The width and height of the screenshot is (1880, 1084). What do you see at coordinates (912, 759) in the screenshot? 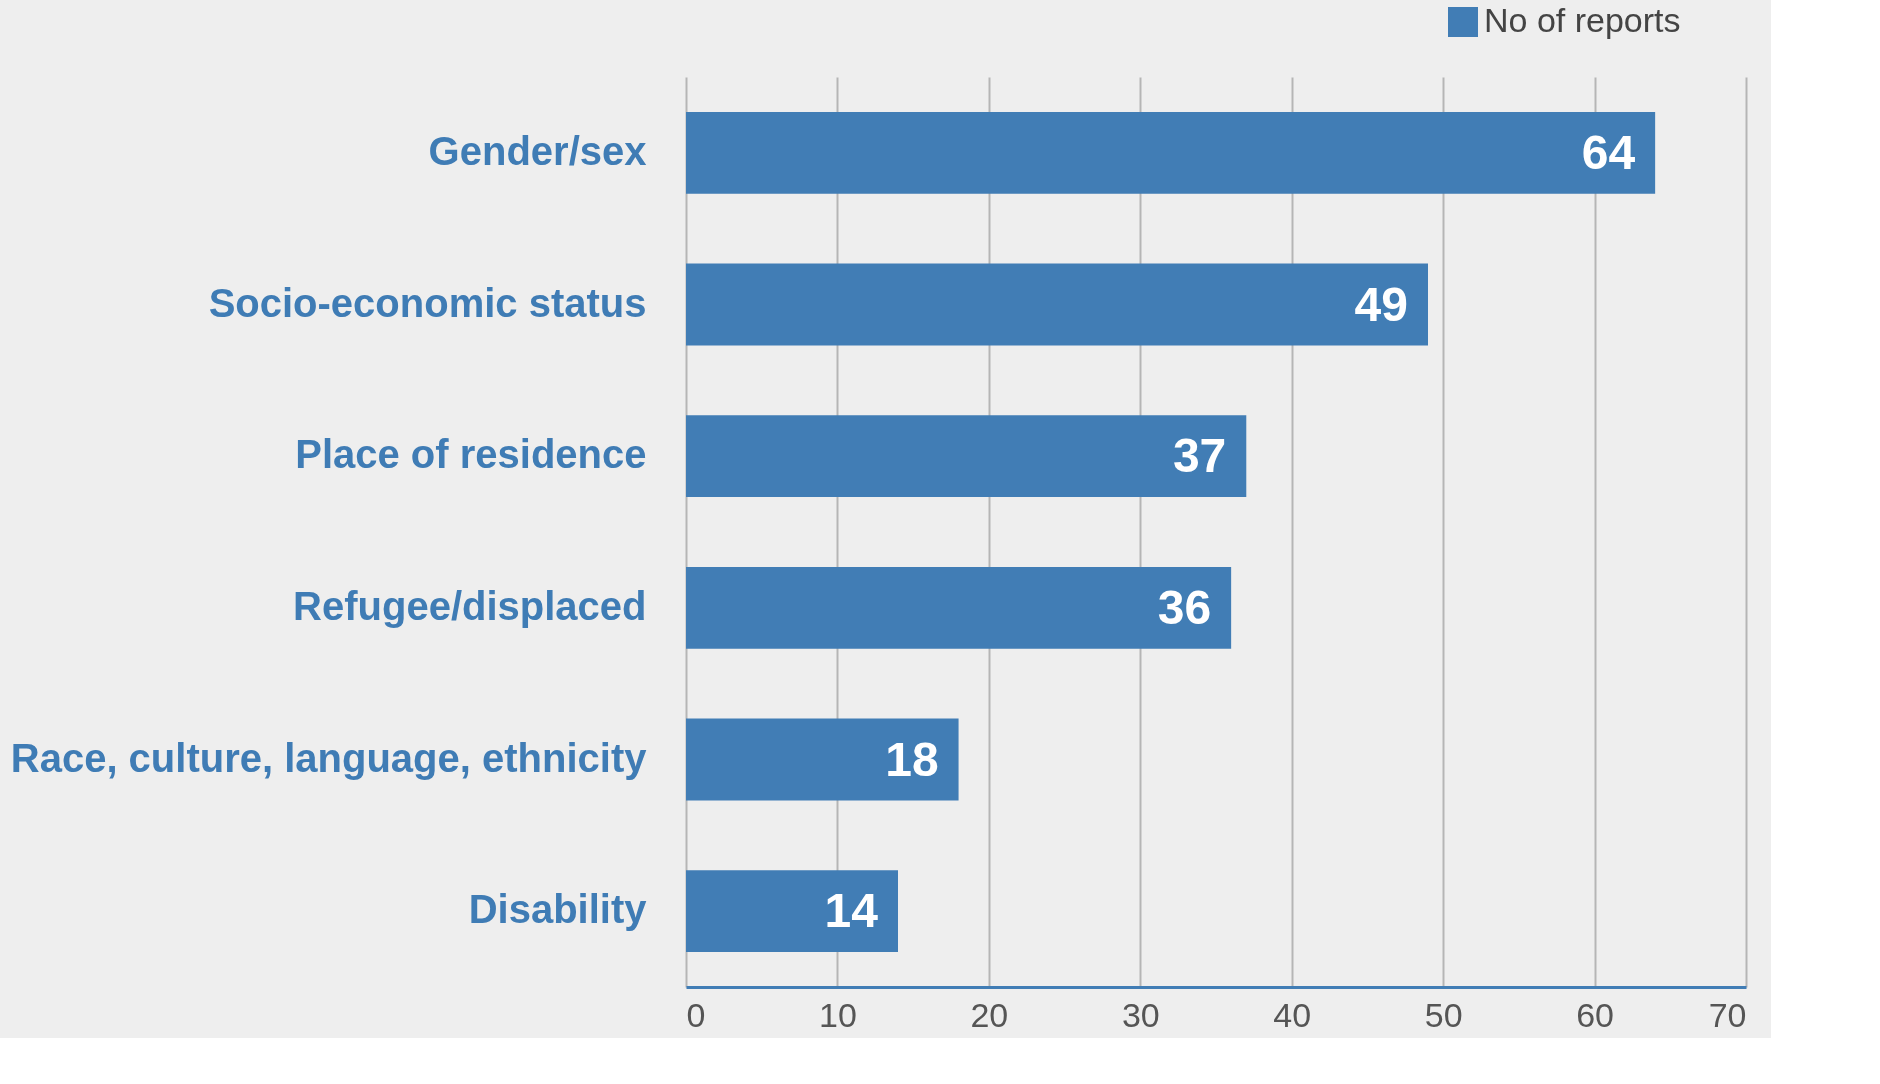
I see `data-label: 18` at bounding box center [912, 759].